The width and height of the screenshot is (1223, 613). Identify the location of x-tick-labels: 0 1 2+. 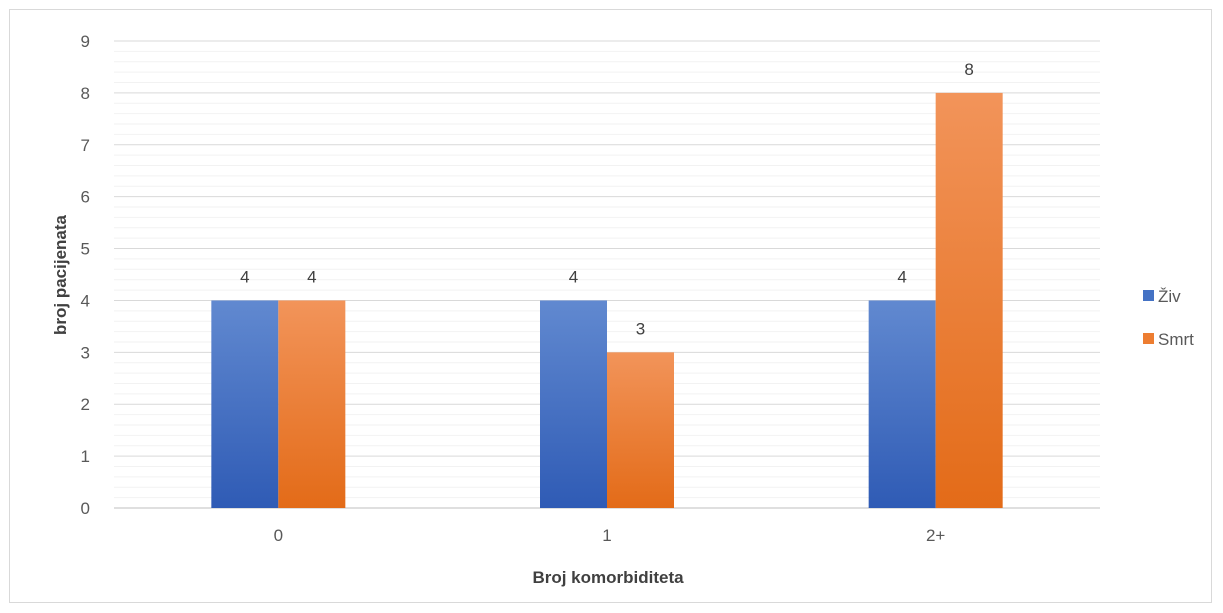
(610, 535).